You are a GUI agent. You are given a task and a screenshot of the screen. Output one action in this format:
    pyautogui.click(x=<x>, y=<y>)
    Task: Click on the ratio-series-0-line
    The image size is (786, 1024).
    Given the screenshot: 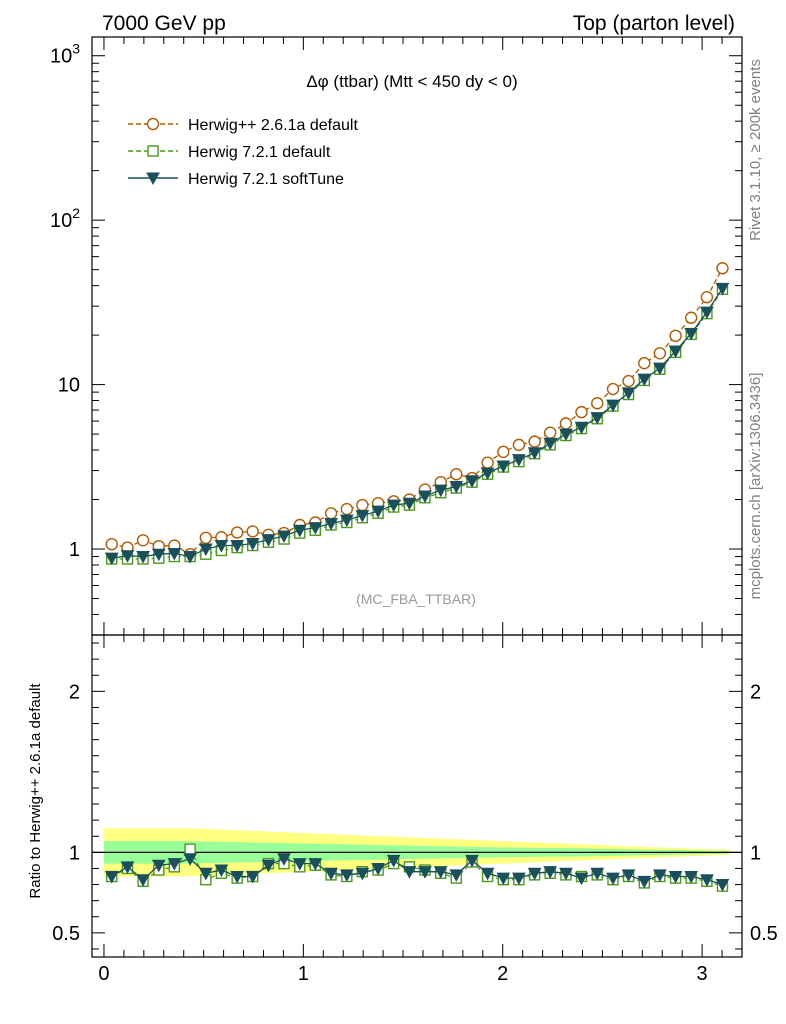 What is the action you would take?
    pyautogui.click(x=417, y=867)
    